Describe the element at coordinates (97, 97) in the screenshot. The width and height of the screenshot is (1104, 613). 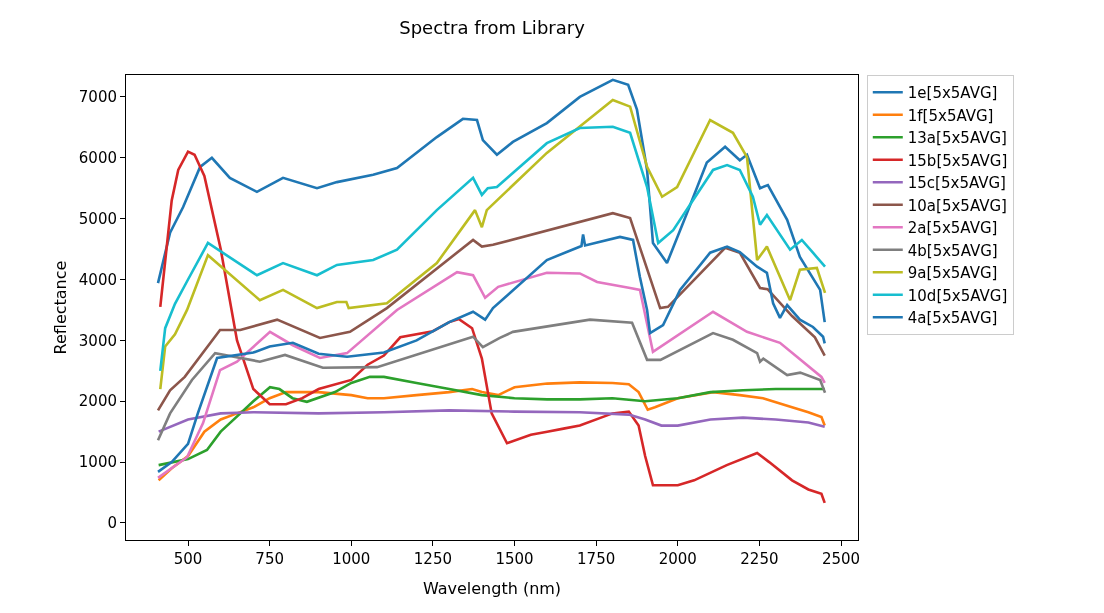
I see `y-tick-label: 7000` at that location.